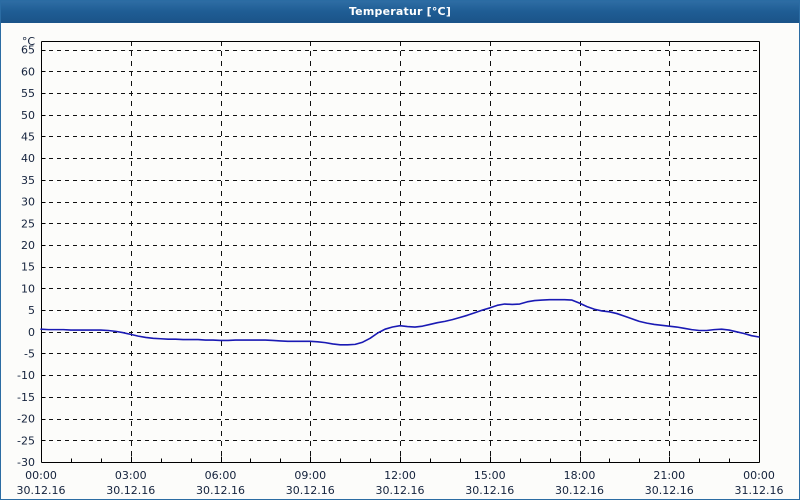 Image resolution: width=800 pixels, height=500 pixels. Describe the element at coordinates (28, 50) in the screenshot. I see `y-tick-label: 65` at that location.